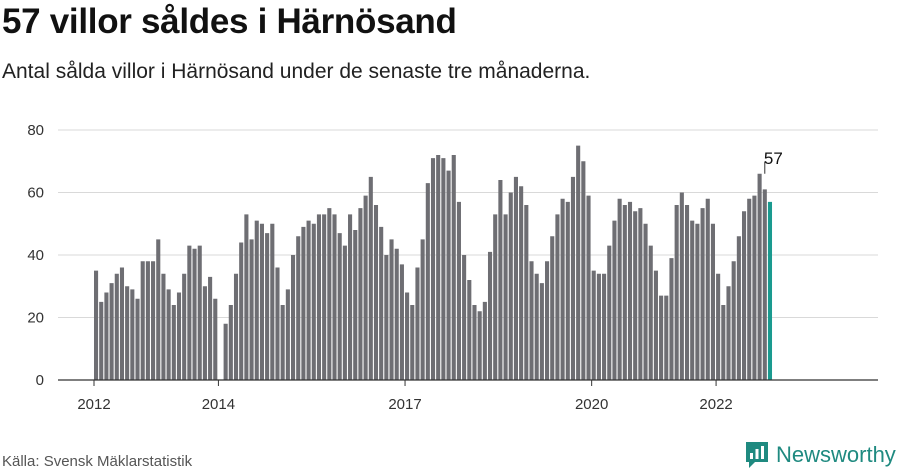 The width and height of the screenshot is (900, 474). Describe the element at coordinates (218, 404) in the screenshot. I see `x-tick-label: 2014` at that location.